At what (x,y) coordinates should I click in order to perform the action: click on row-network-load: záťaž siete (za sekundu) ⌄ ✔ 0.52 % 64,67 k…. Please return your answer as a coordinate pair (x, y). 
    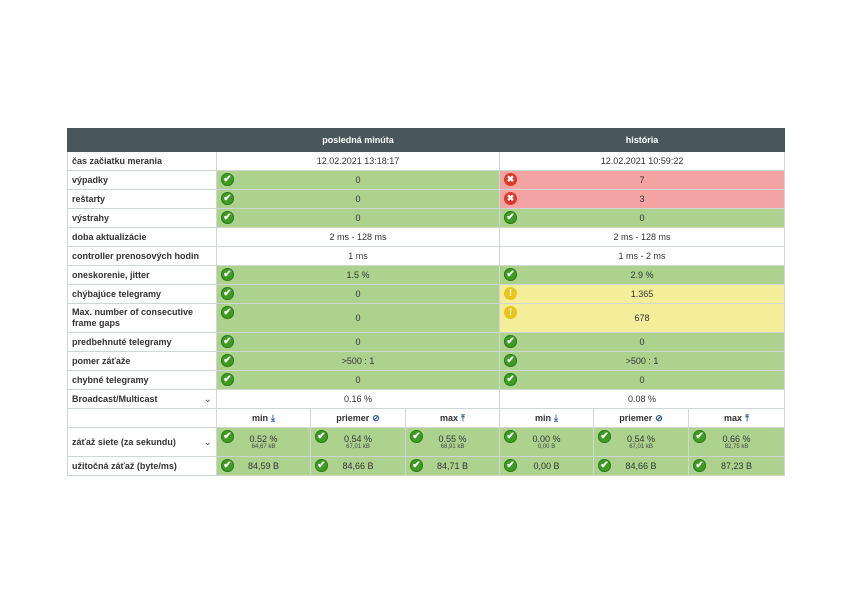
    Looking at the image, I should click on (426, 442).